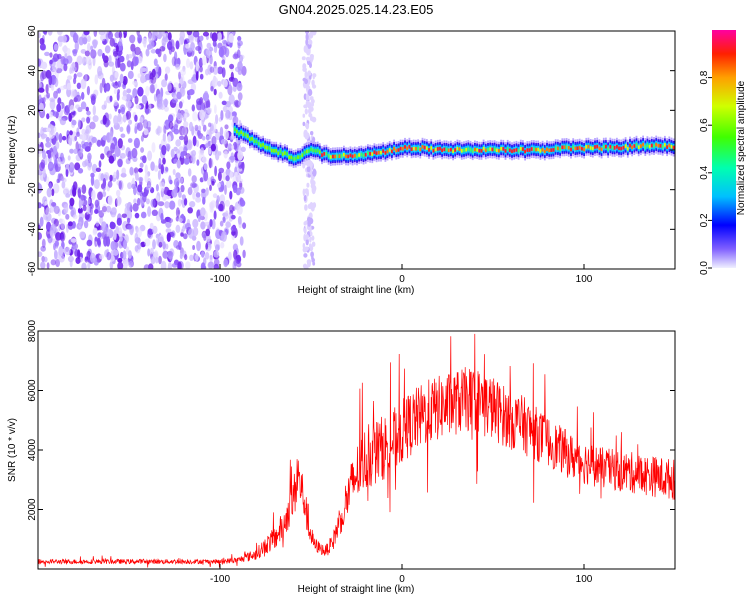 The image size is (750, 600). I want to click on colorbar-tick-label: 0.4, so click(704, 172).